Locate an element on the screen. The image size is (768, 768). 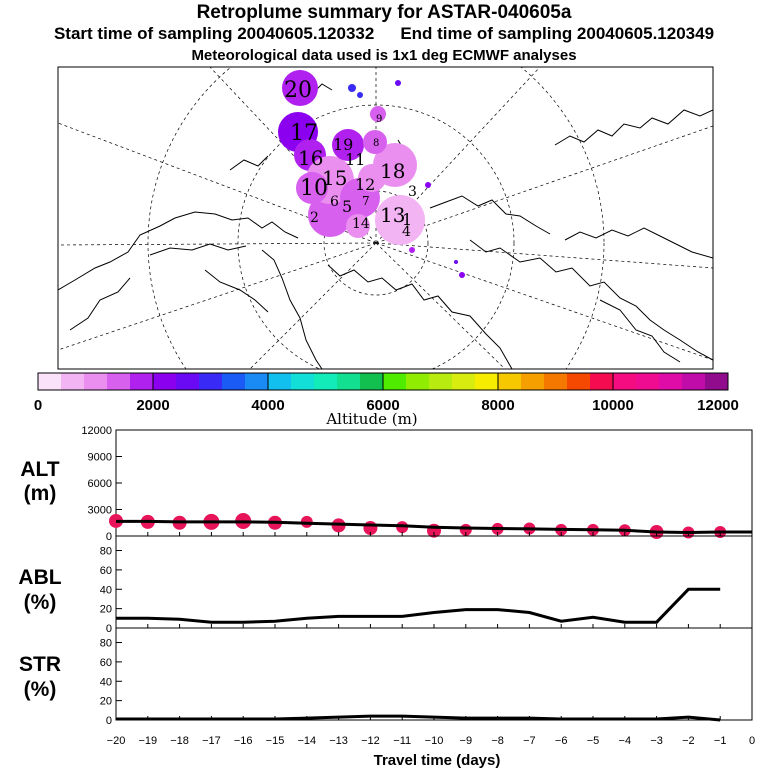
colorbar-tick-label: 12000 is located at coordinates (718, 405).